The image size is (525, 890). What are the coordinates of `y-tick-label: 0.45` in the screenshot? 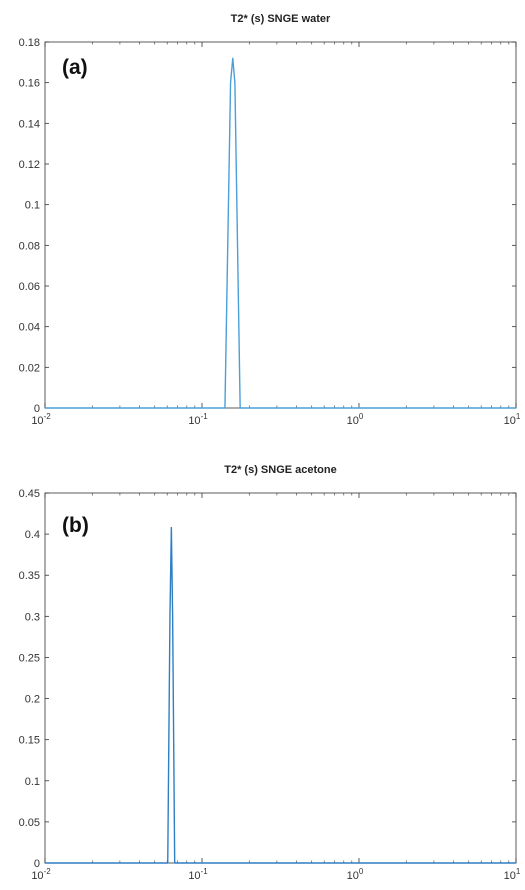 It's located at (29, 494).